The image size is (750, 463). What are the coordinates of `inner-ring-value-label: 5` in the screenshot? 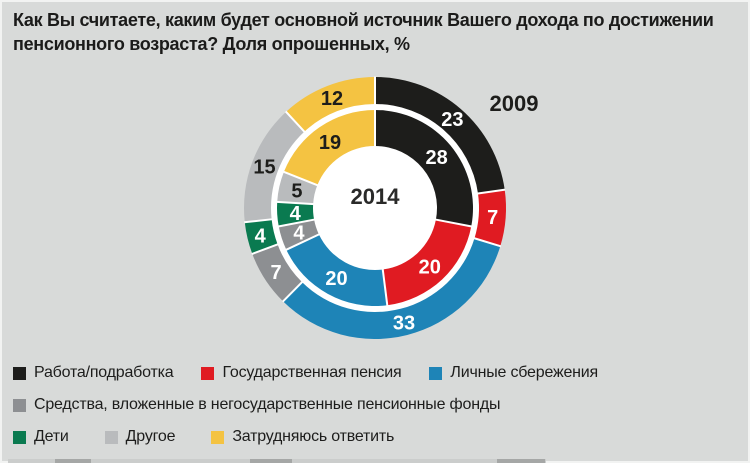 It's located at (296, 192).